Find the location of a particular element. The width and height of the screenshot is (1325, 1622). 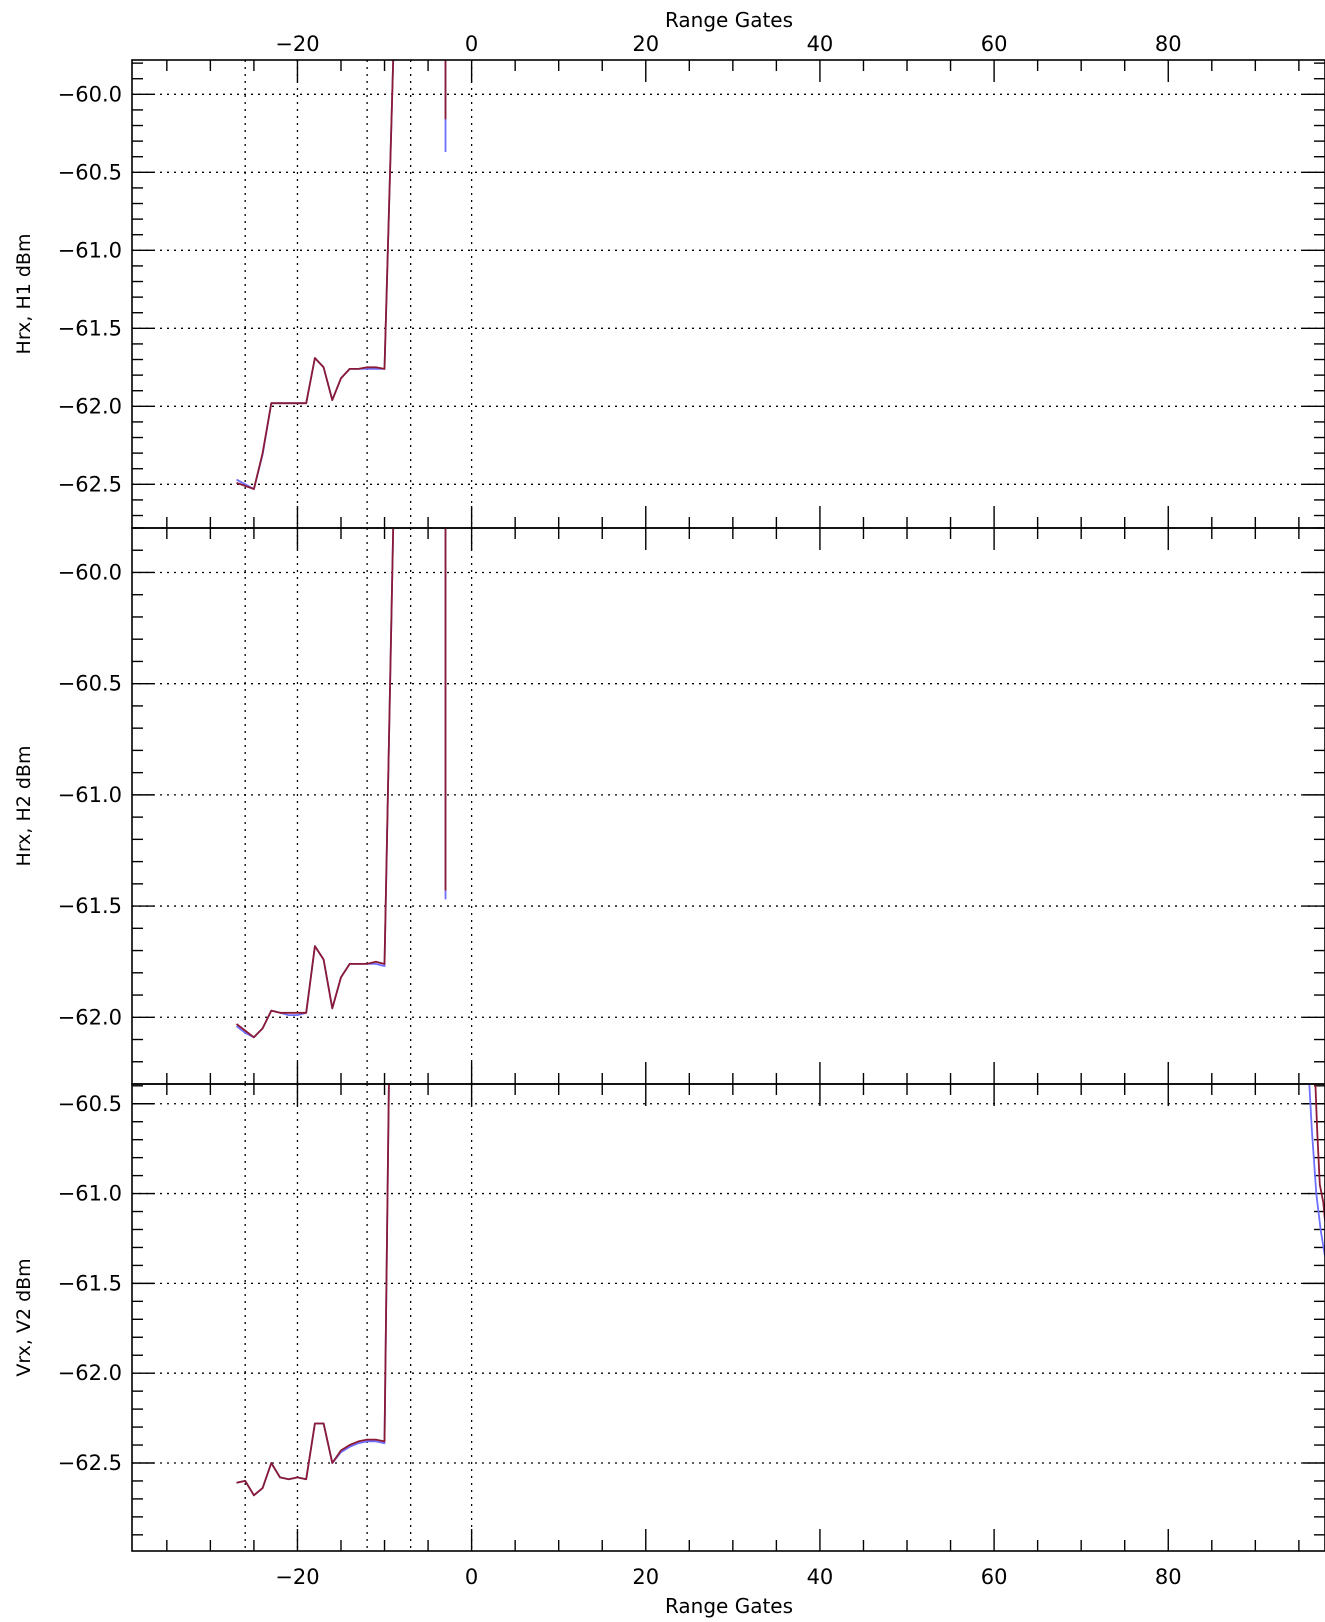

x-tick-label-top: 20 is located at coordinates (645, 44).